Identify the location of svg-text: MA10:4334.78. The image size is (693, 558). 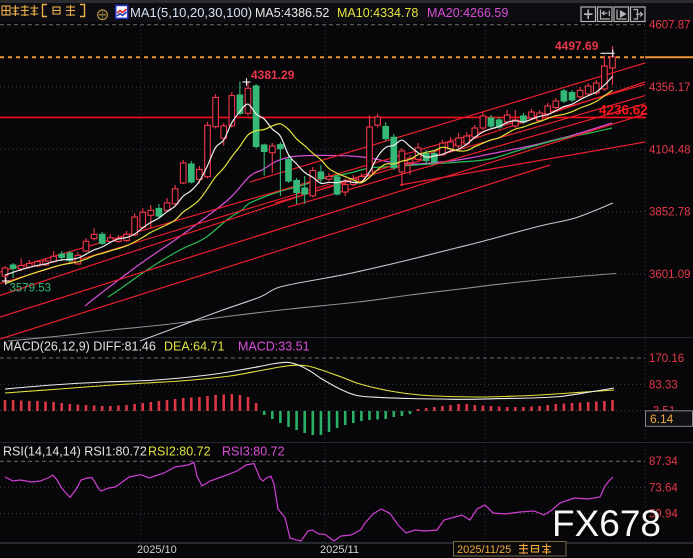
(377, 13).